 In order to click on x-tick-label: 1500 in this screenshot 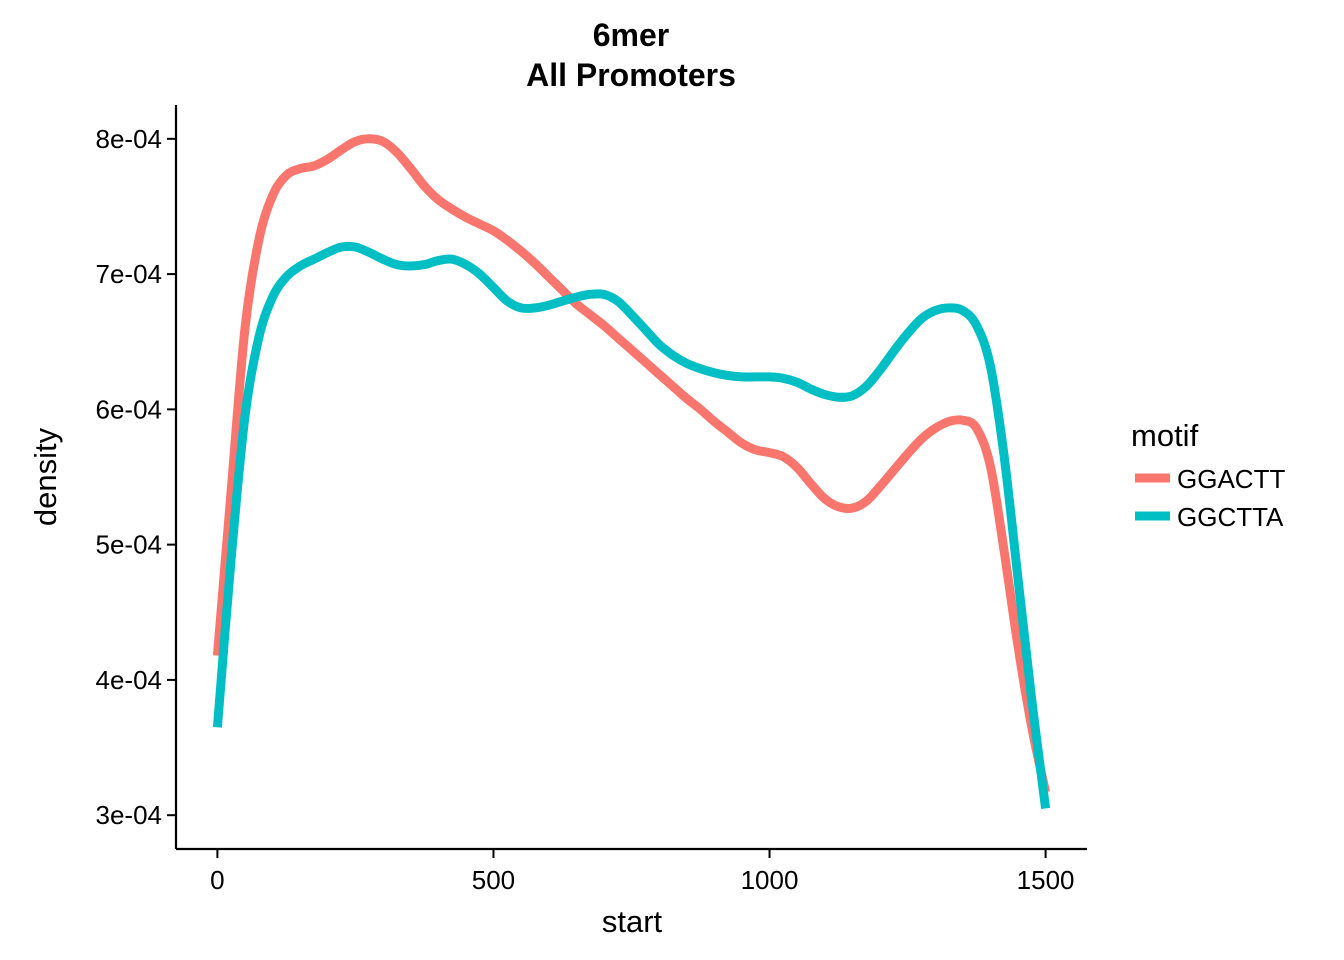, I will do `click(1046, 880)`.